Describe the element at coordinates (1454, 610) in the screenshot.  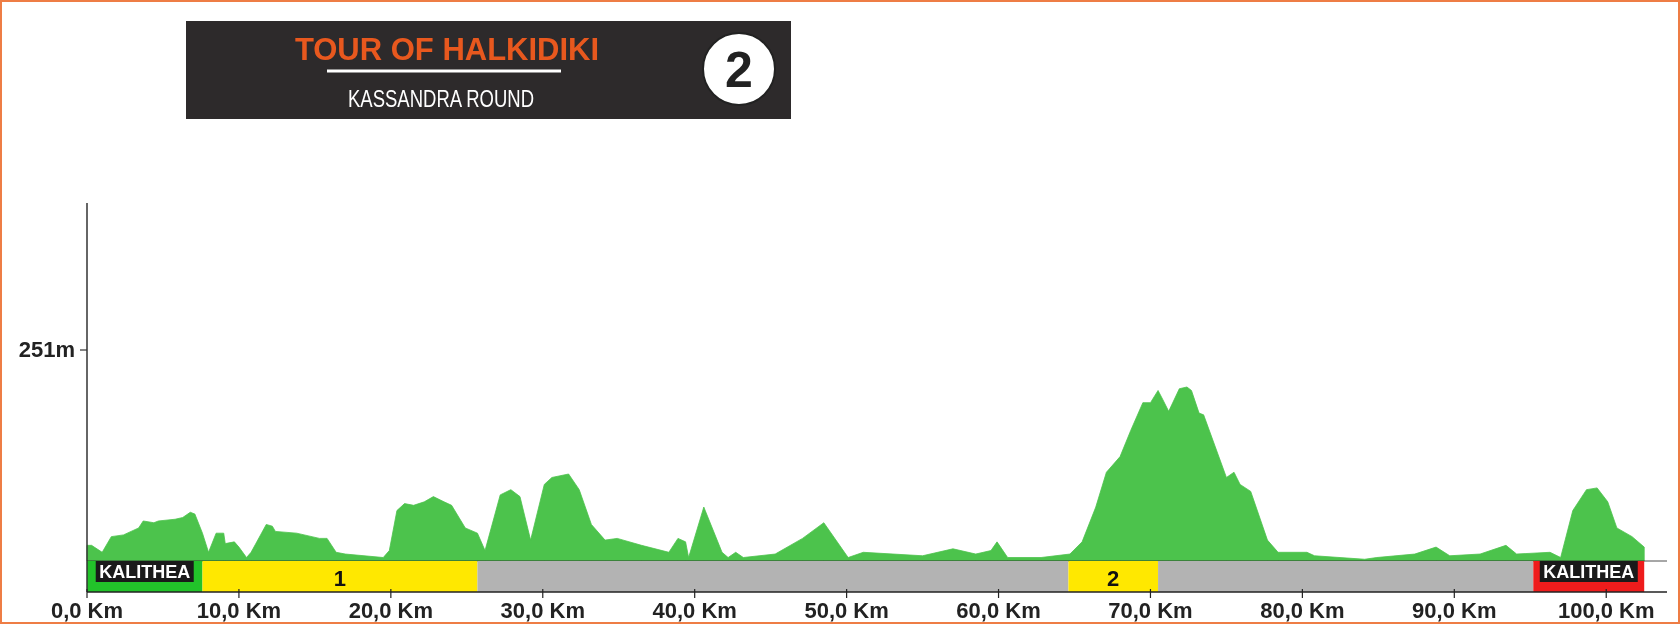
I see `x-tick-label: 90,0 Km` at that location.